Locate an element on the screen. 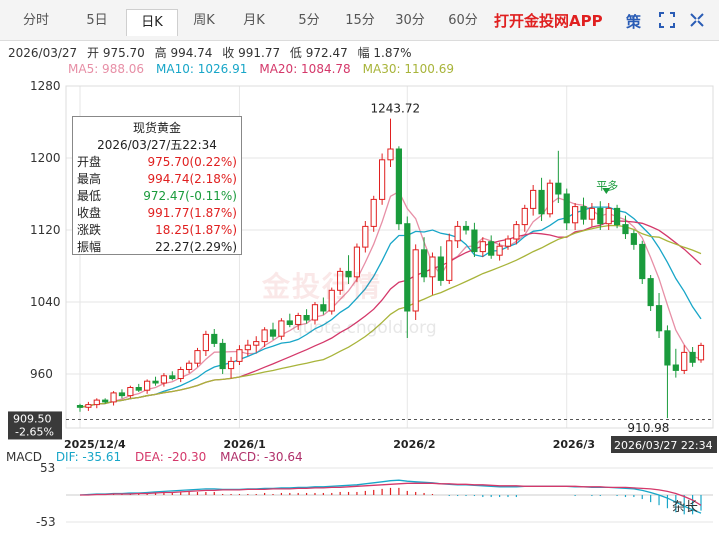 Image resolution: width=719 pixels, height=533 pixels. period-tab-bar: 分时 5日 日K 周K 月K 5分 15分 30分 60分 打开金投网APP 策 is located at coordinates (359, 20).